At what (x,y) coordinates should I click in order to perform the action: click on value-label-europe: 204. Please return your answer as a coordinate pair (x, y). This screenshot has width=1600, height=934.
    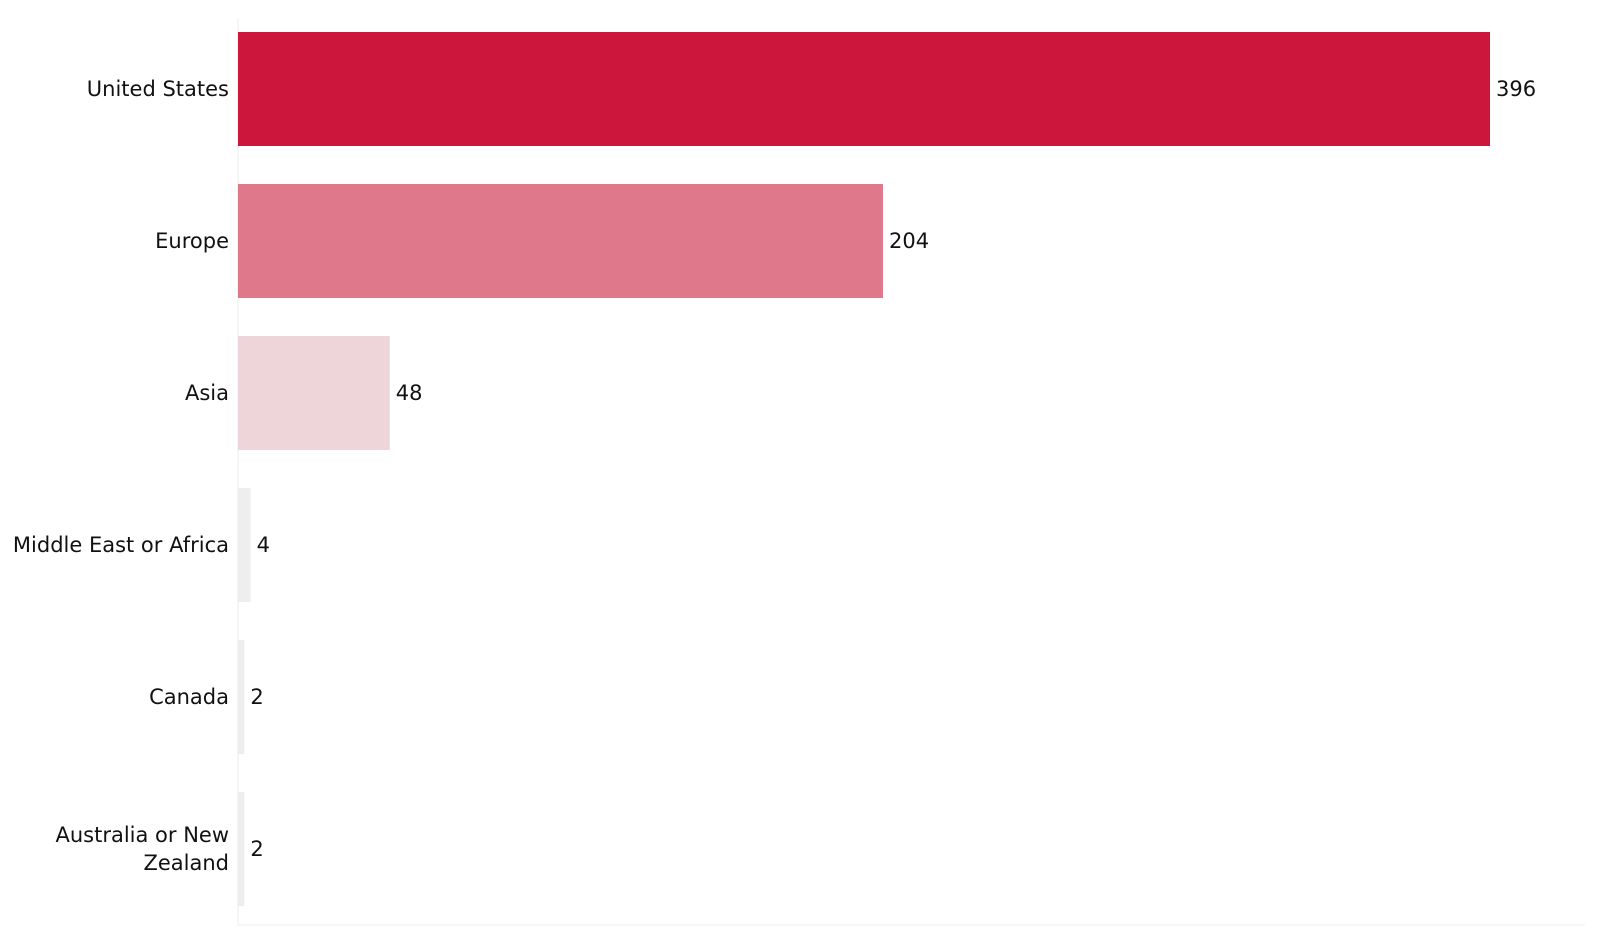
    Looking at the image, I should click on (909, 241).